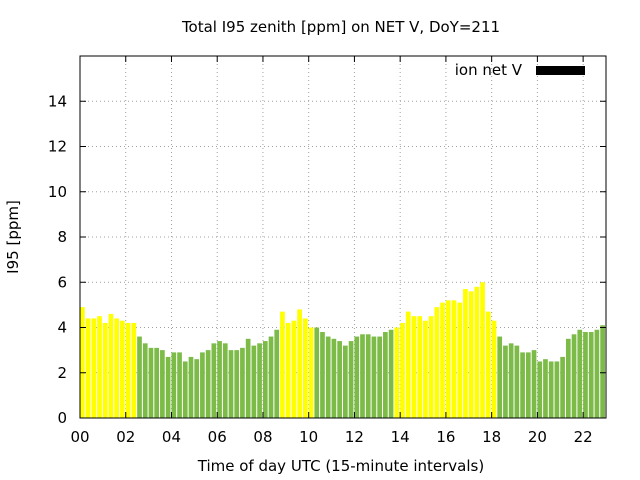 The image size is (640, 480). Describe the element at coordinates (62, 237) in the screenshot. I see `y-tick-label: 8` at that location.